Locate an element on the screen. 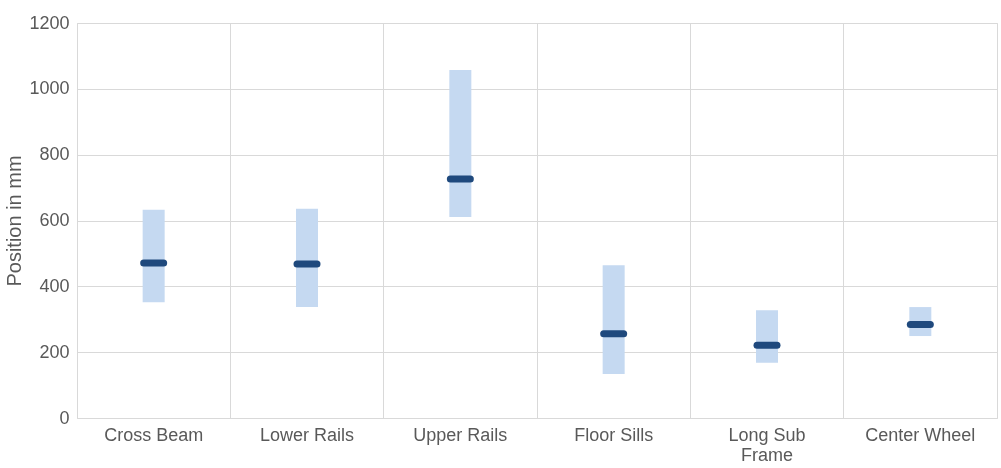  y-tick-label: 0 is located at coordinates (64, 417).